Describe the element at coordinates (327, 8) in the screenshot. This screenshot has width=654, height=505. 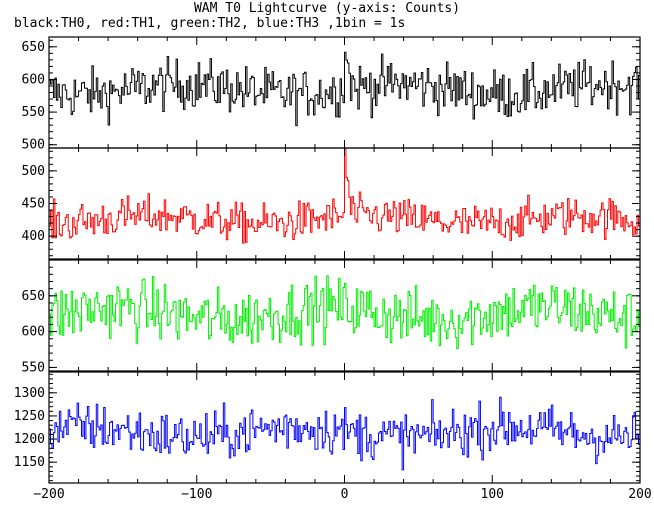
I see `chart-title: WAM T0 Lightcurve (y-axis: Counts)` at that location.